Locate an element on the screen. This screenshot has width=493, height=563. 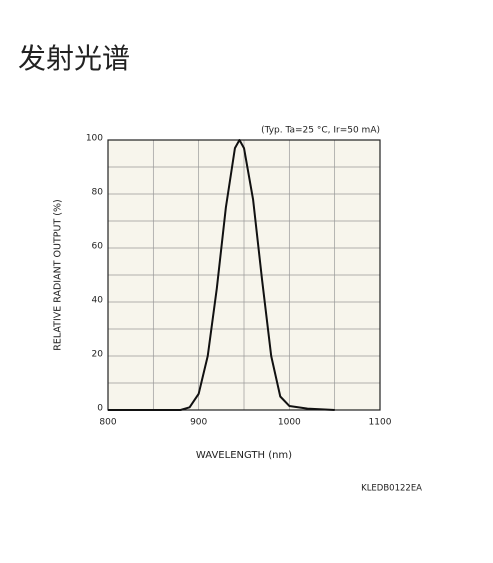
y-axis-label: RELATIVE RADIANT OUTPUT (%) is located at coordinates (58, 274).